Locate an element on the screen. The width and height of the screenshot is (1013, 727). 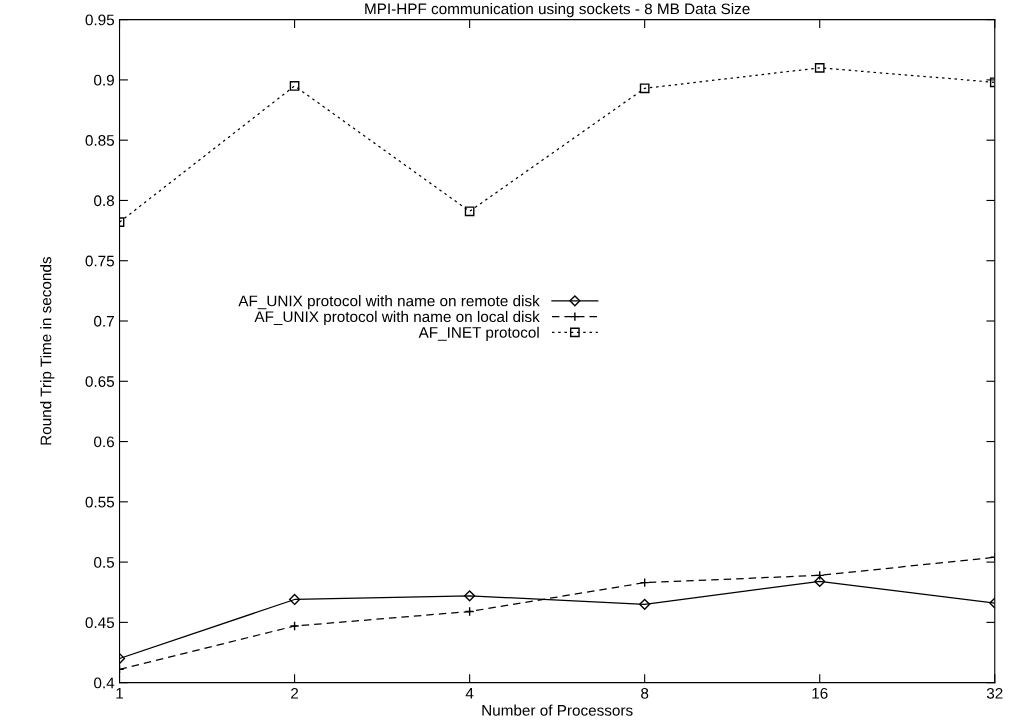
y-tick-label: 0.8 is located at coordinates (104, 201).